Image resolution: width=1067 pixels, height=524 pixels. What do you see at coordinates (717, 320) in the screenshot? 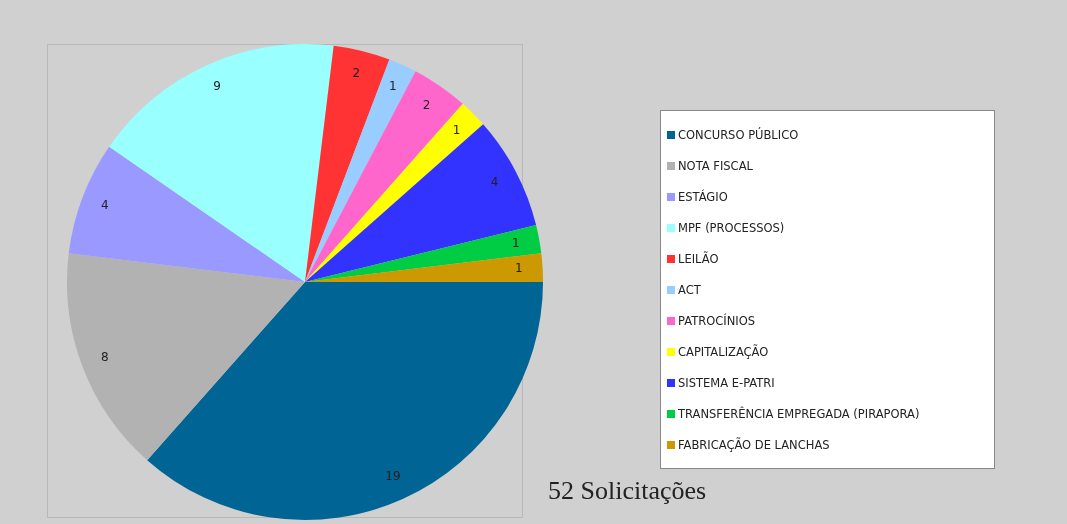
I see `legend-label: PATROCÍNIOS` at bounding box center [717, 320].